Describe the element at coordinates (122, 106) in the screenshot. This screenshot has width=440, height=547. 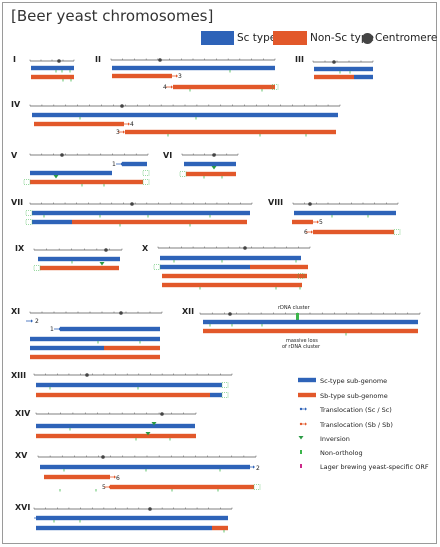
I see `chr-IV-centromere` at that location.